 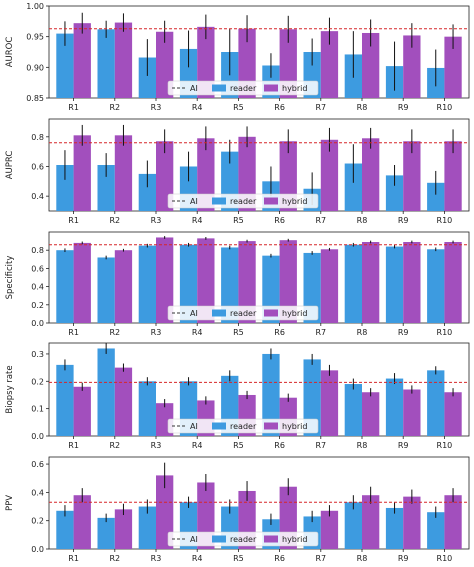 I want to click on y-axis-label: PPV, so click(x=10, y=503).